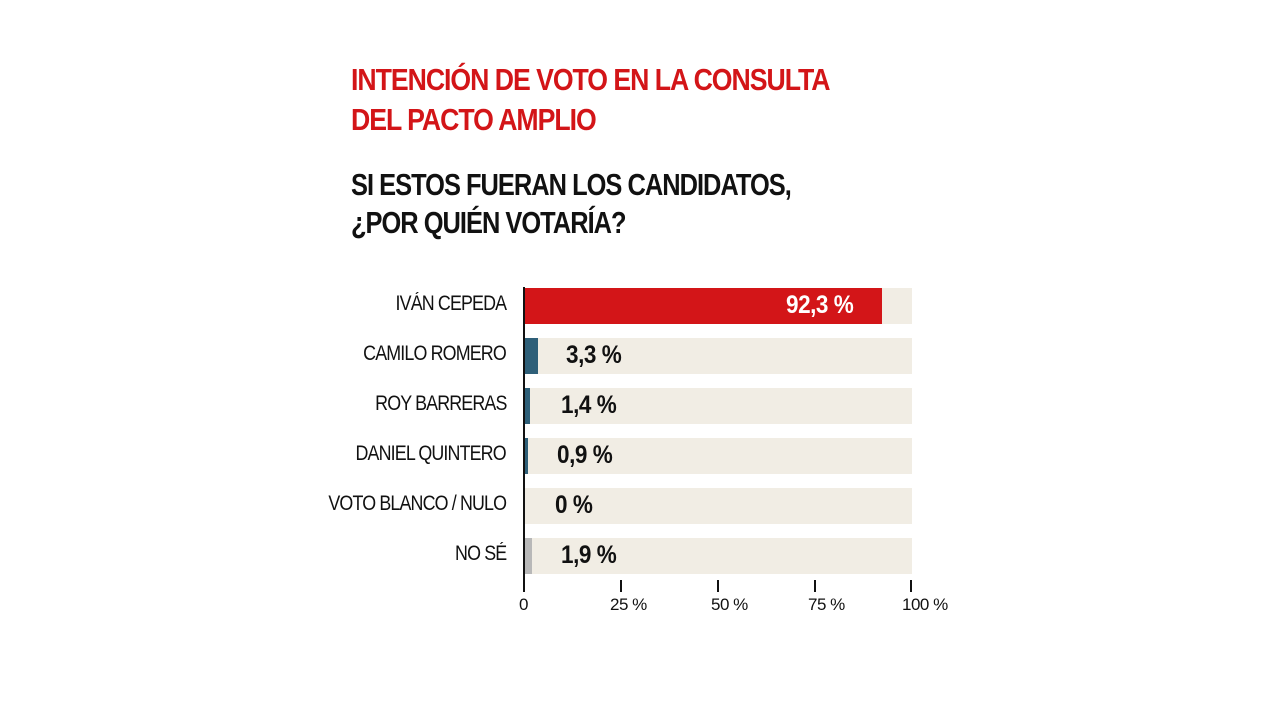  I want to click on category-label: VOTO BLANCO / NULO, so click(417, 503).